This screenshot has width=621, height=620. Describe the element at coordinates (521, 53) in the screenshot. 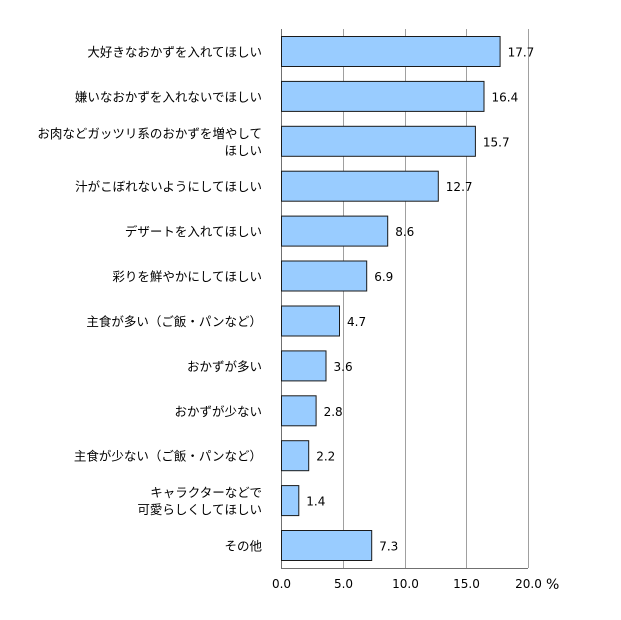

I see `value-label: 17.7` at that location.